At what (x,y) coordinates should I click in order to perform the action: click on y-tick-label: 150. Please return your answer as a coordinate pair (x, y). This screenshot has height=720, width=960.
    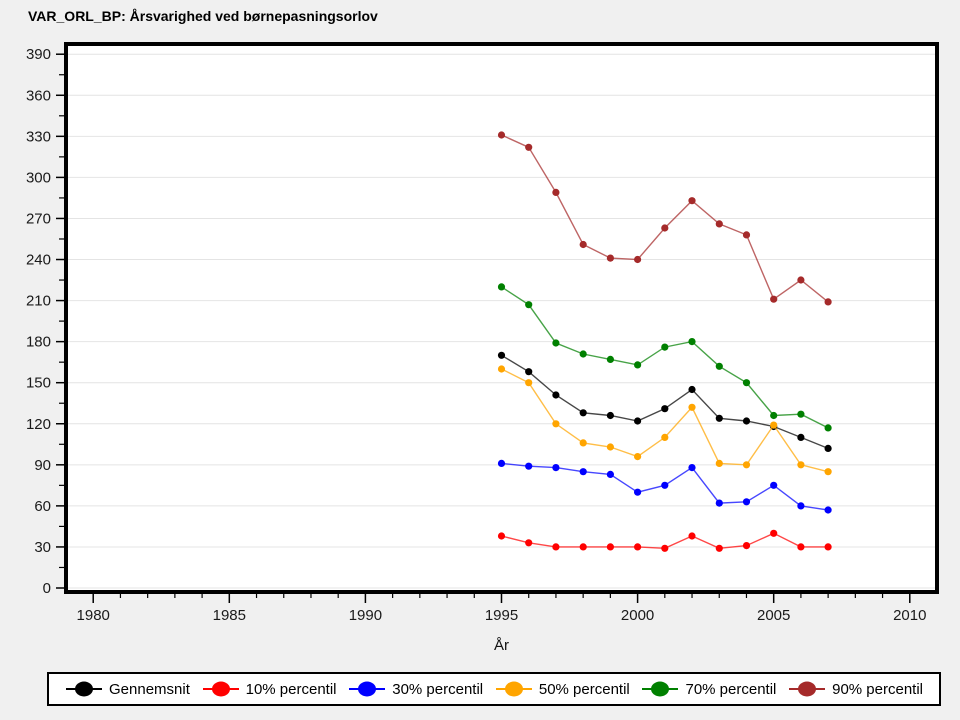
    Looking at the image, I should click on (38, 383).